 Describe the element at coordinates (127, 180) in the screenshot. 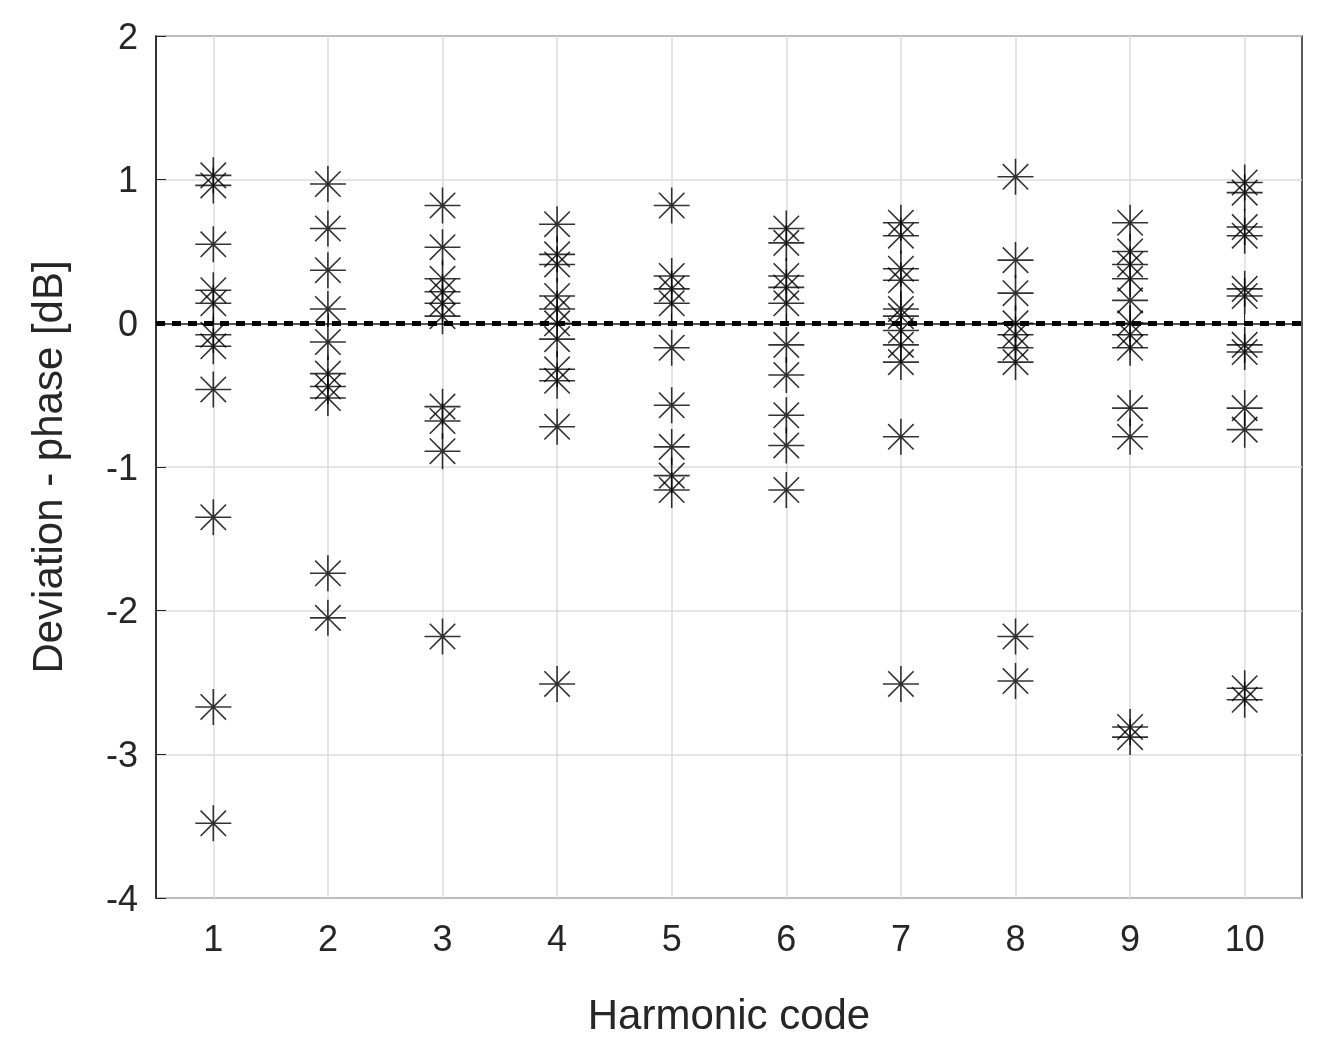

I see `y-tick-label: 1` at that location.